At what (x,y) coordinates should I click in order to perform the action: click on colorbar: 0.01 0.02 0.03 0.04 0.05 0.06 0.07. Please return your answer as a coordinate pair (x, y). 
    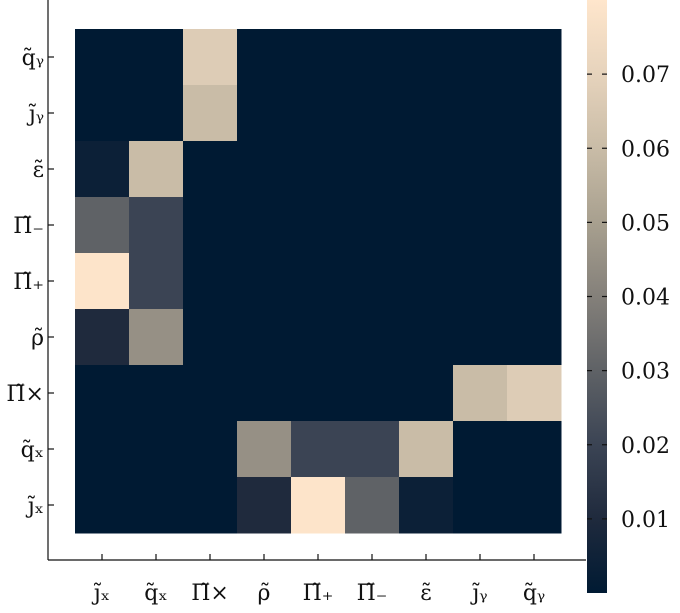
    Looking at the image, I should click on (628, 296).